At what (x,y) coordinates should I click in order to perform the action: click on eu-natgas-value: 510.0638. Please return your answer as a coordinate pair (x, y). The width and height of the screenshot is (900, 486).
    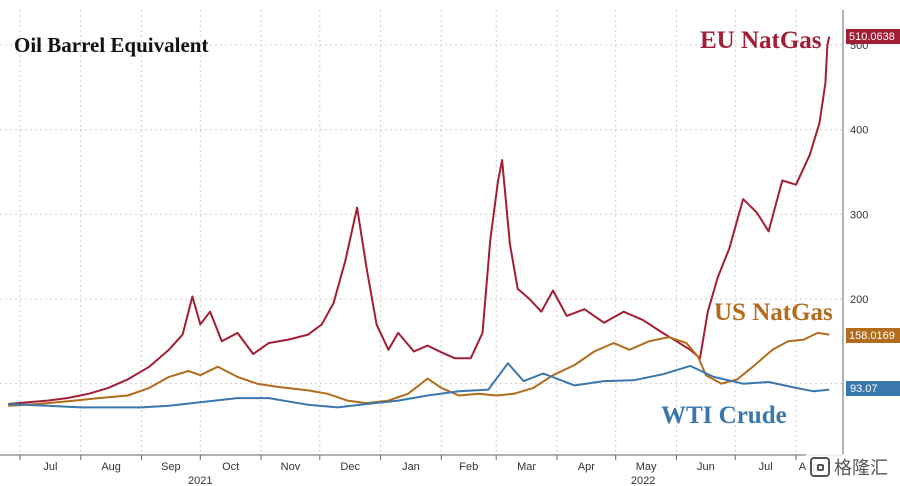
    Looking at the image, I should click on (872, 37).